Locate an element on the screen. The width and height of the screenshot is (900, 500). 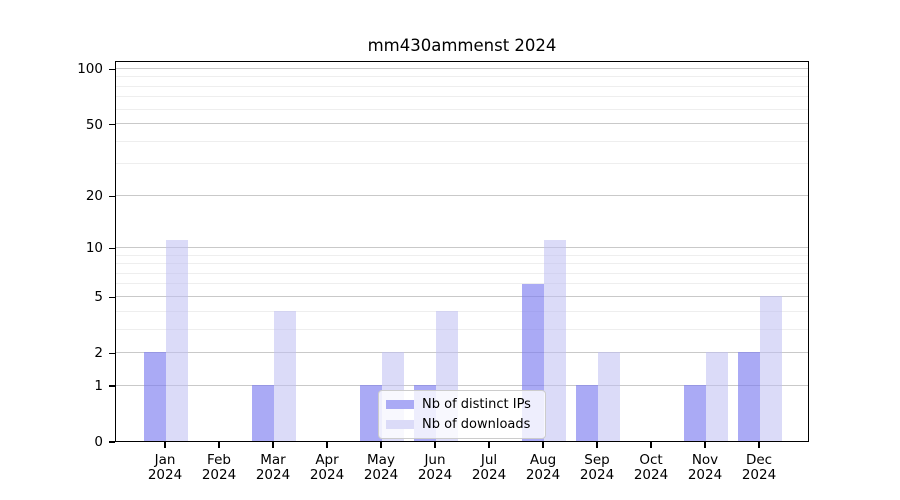
x-axis-tick-label: Oct 2024 is located at coordinates (651, 468).